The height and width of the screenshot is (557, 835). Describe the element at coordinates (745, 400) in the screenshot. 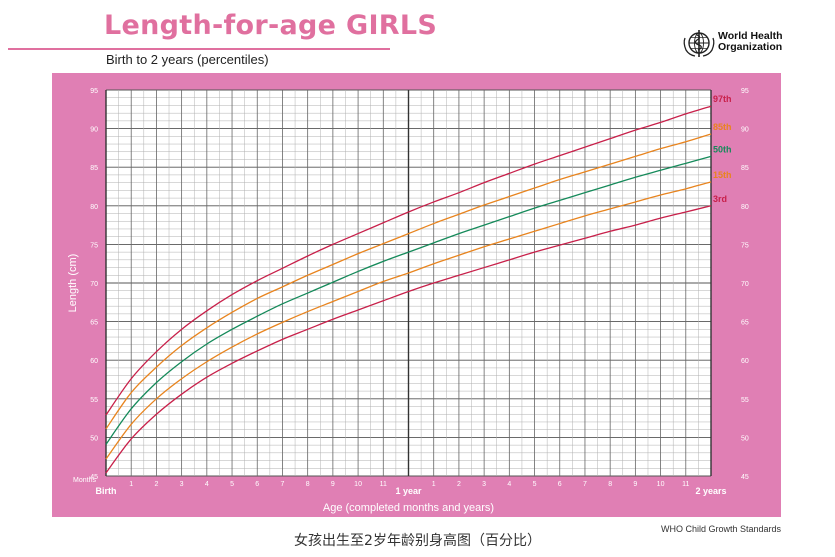

I see `y-tick-label-right: 55` at that location.